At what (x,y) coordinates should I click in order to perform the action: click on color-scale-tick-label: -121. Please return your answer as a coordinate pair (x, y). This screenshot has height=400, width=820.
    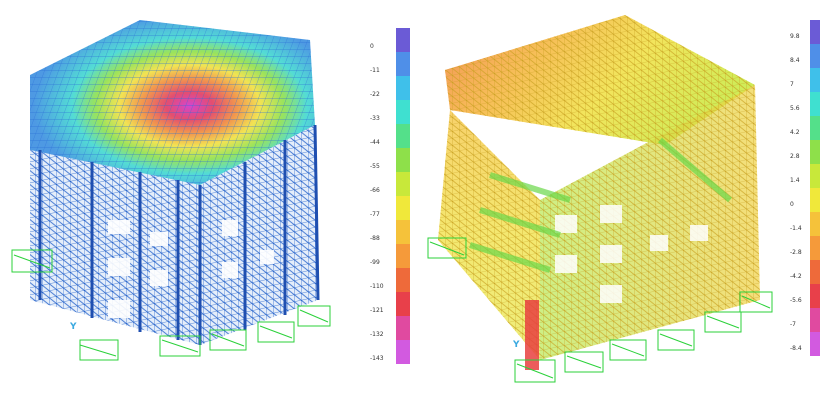
    Looking at the image, I should click on (377, 310).